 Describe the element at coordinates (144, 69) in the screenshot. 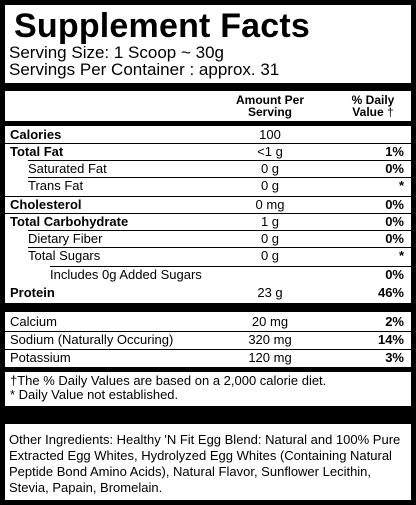

I see `servings-per-container: Servings Per Container : approx. 31` at that location.